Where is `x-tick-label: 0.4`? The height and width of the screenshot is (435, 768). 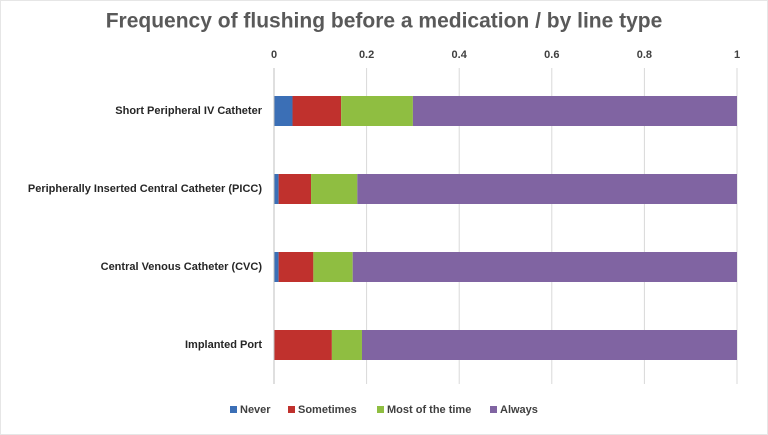
x-tick-label: 0.4 is located at coordinates (460, 55).